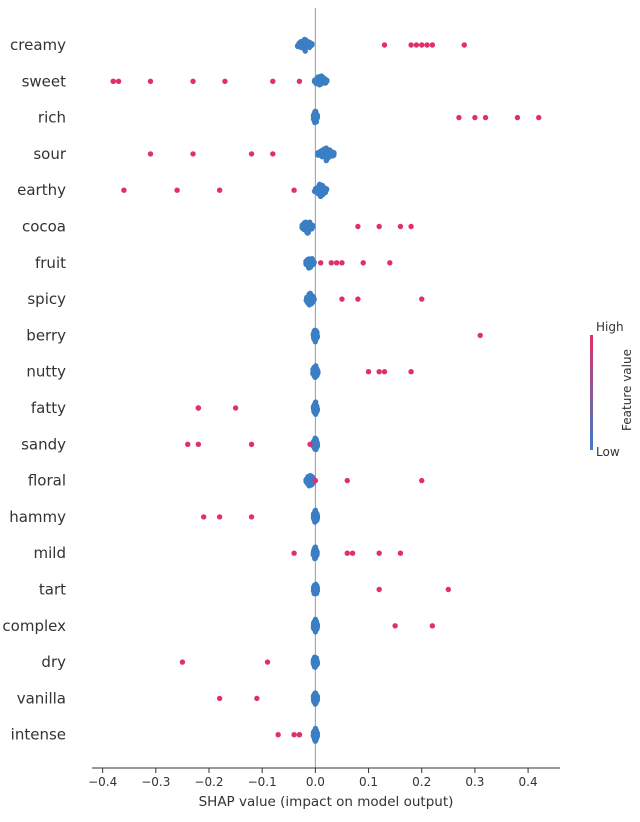  What do you see at coordinates (46, 372) in the screenshot?
I see `feature-label-nutty: nutty` at bounding box center [46, 372].